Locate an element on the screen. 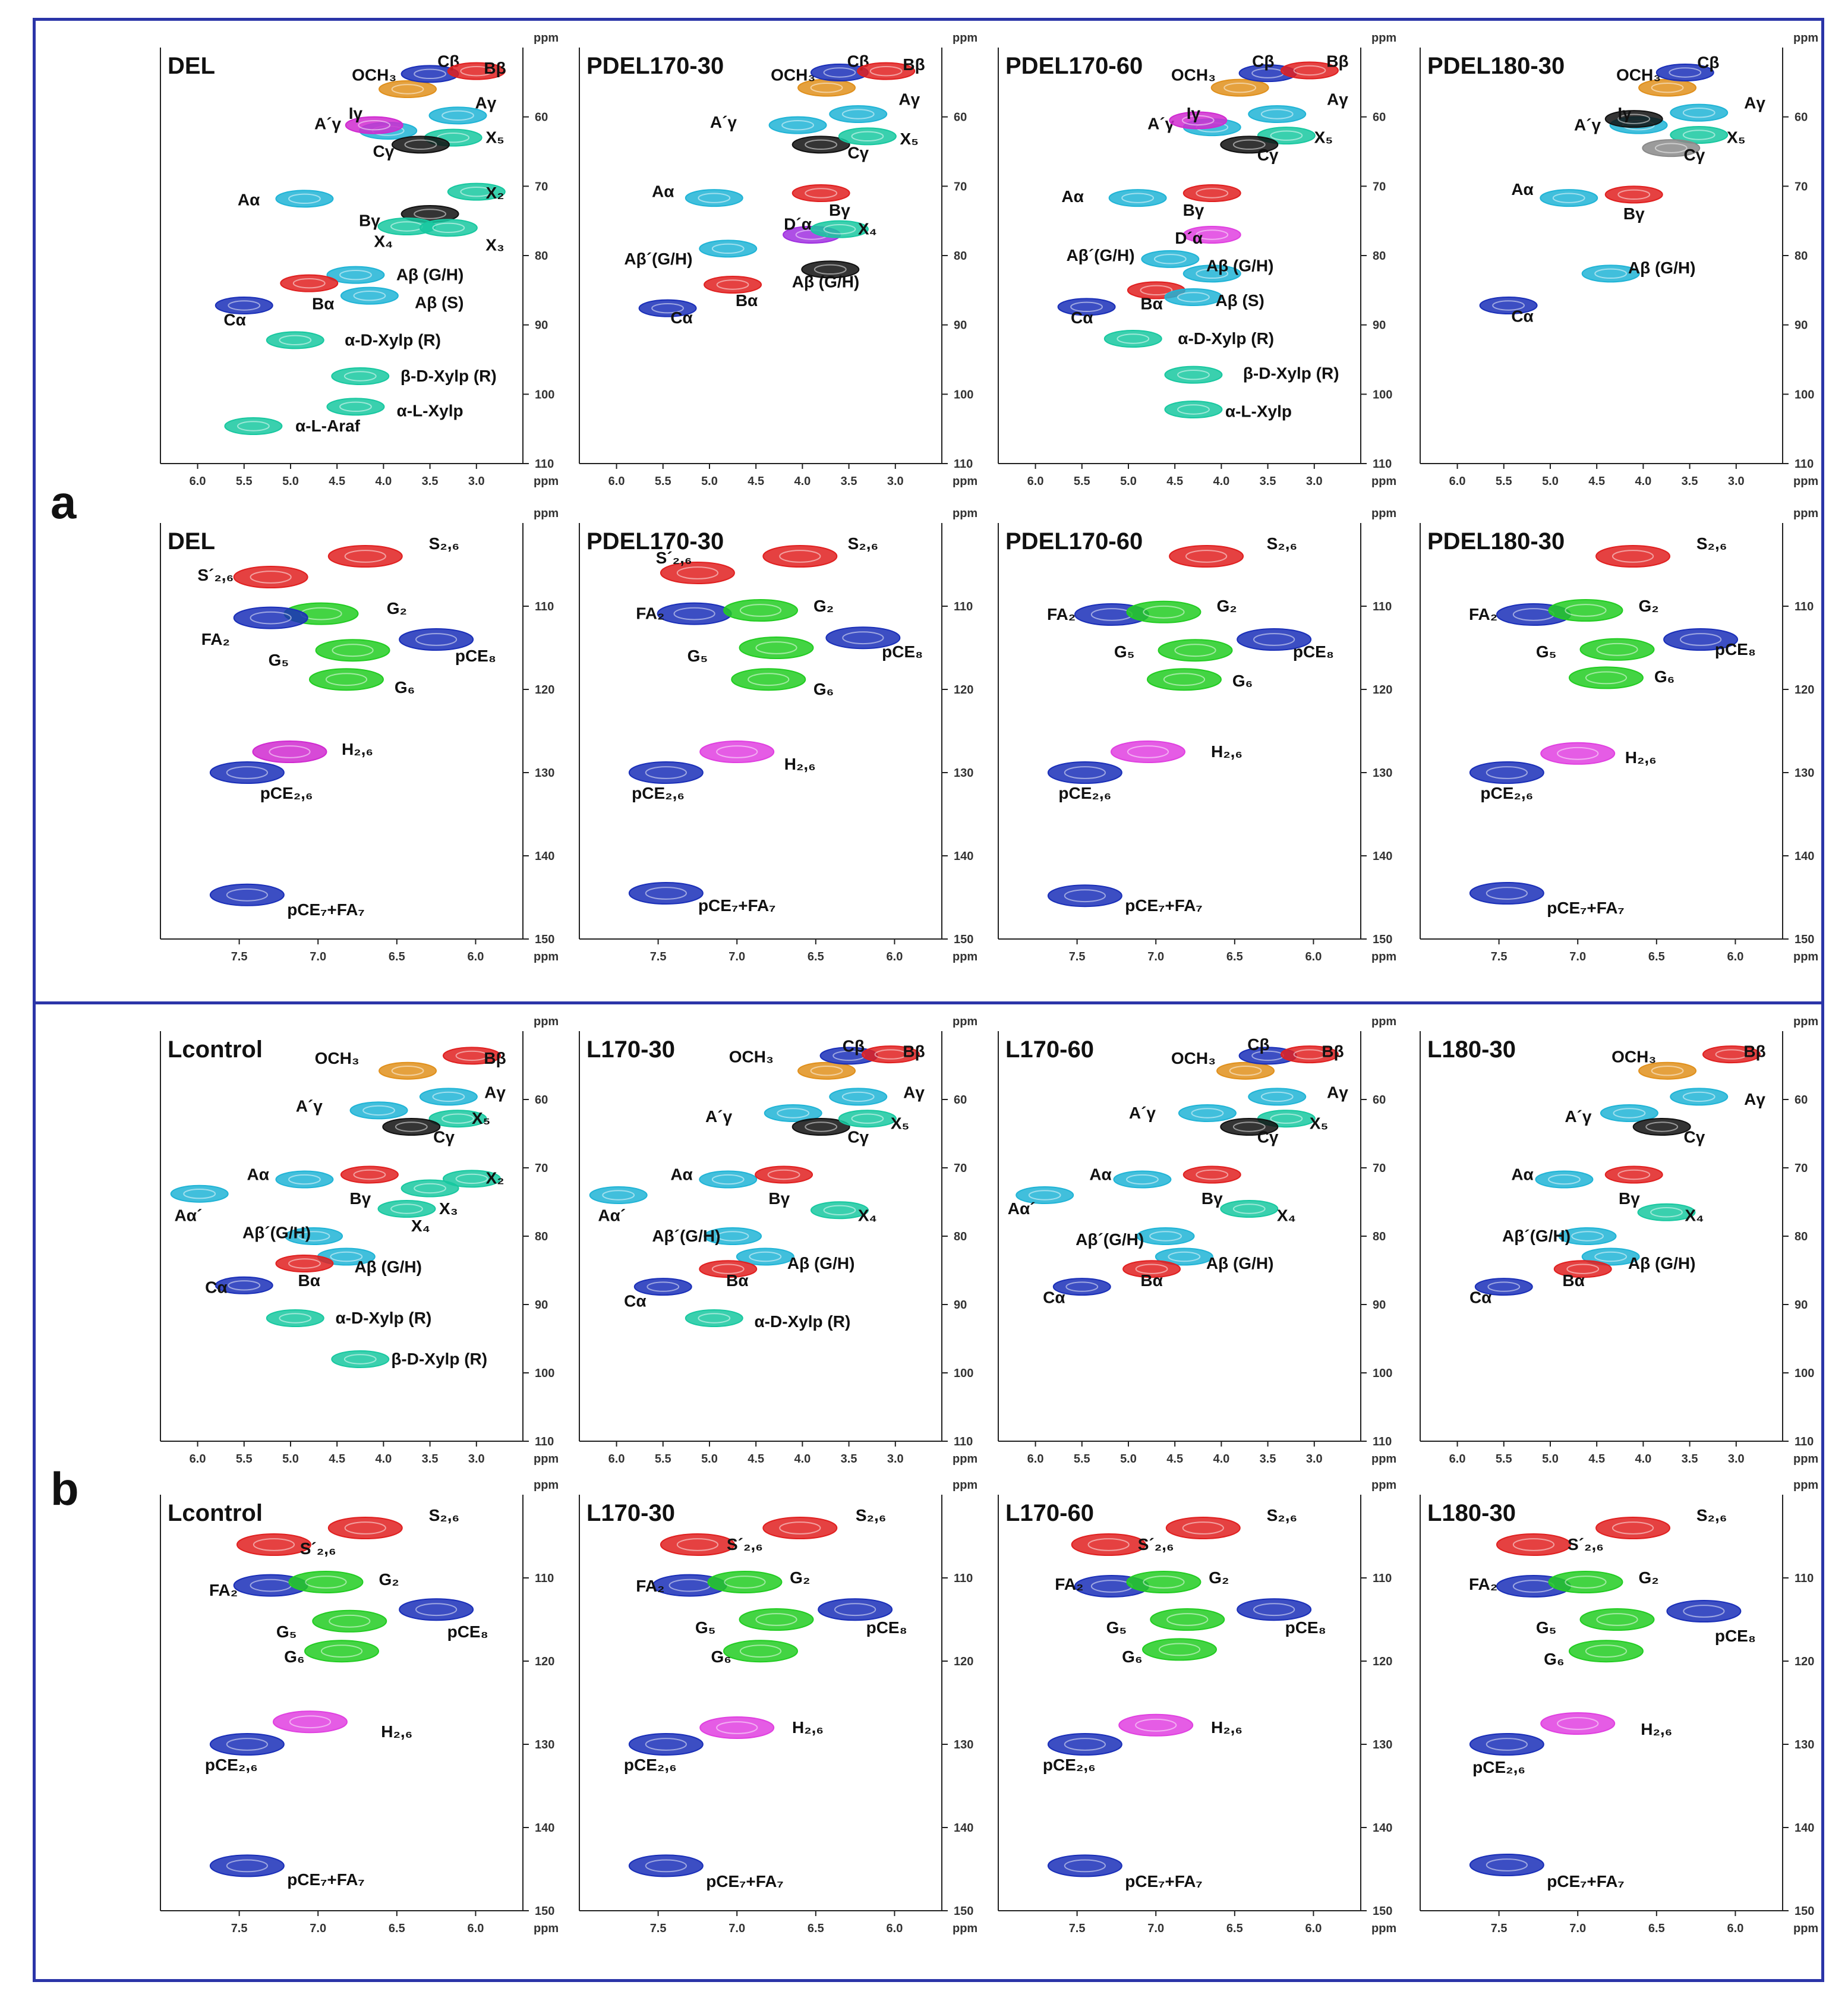  panel-title: PDEL170-30 is located at coordinates (655, 541).